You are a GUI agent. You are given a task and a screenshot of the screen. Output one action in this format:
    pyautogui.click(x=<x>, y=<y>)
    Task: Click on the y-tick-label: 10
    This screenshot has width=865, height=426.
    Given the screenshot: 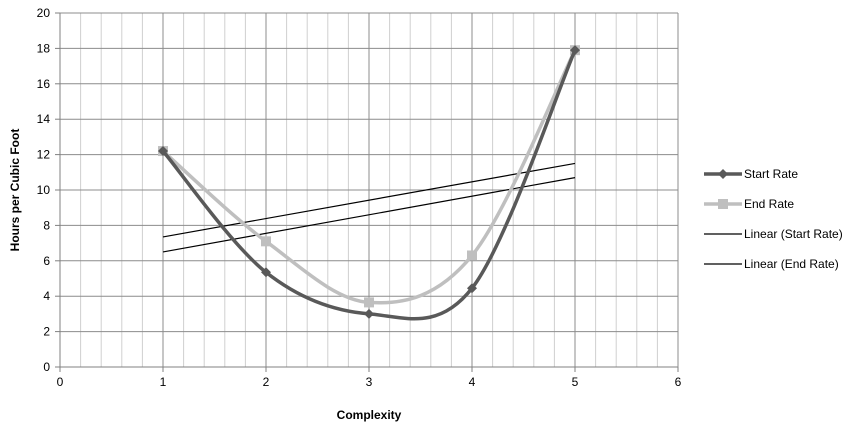 What is the action you would take?
    pyautogui.click(x=44, y=190)
    